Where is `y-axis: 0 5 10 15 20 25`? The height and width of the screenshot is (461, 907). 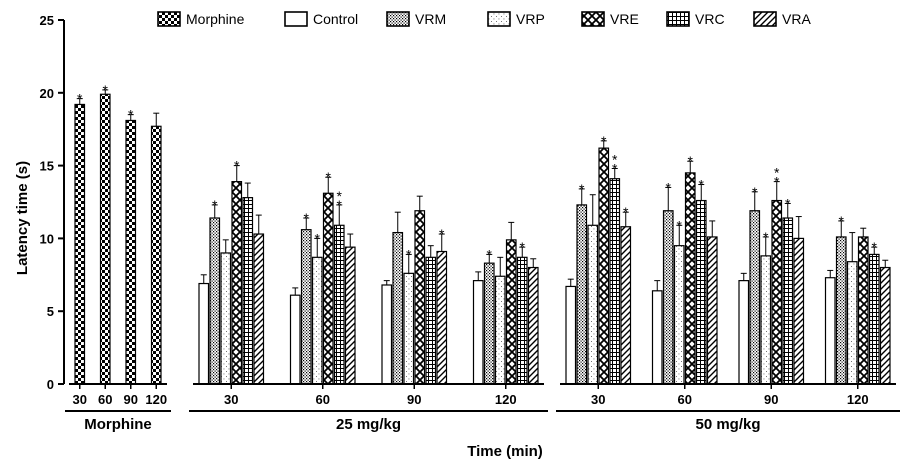
y-axis: 0 5 10 15 20 25 is located at coordinates (52, 202).